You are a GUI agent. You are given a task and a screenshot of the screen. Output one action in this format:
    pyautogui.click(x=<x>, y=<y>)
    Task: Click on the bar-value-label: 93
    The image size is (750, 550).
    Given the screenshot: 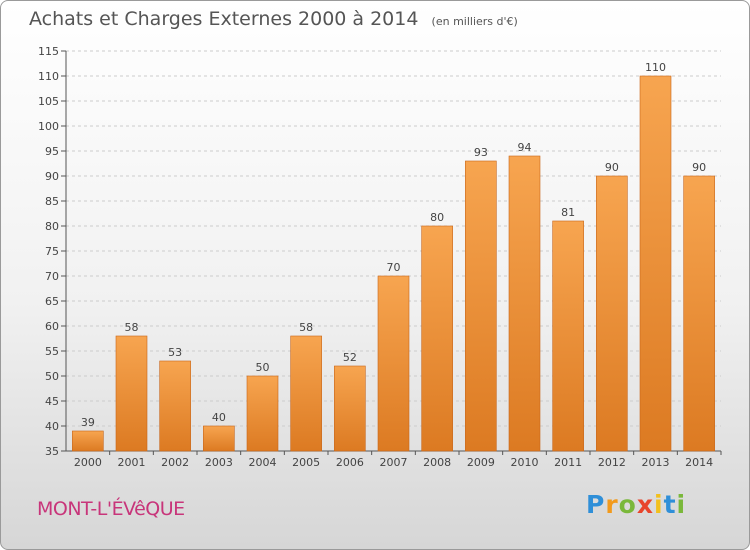 What is the action you would take?
    pyautogui.click(x=481, y=152)
    